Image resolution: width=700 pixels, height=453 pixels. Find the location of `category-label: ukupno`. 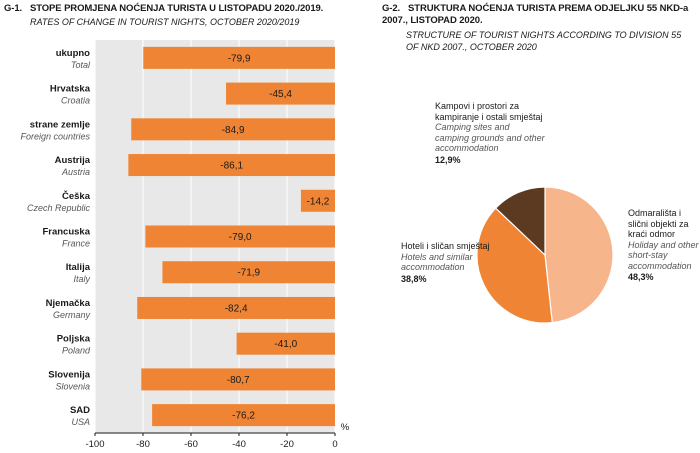

category-label: ukupno is located at coordinates (73, 53).